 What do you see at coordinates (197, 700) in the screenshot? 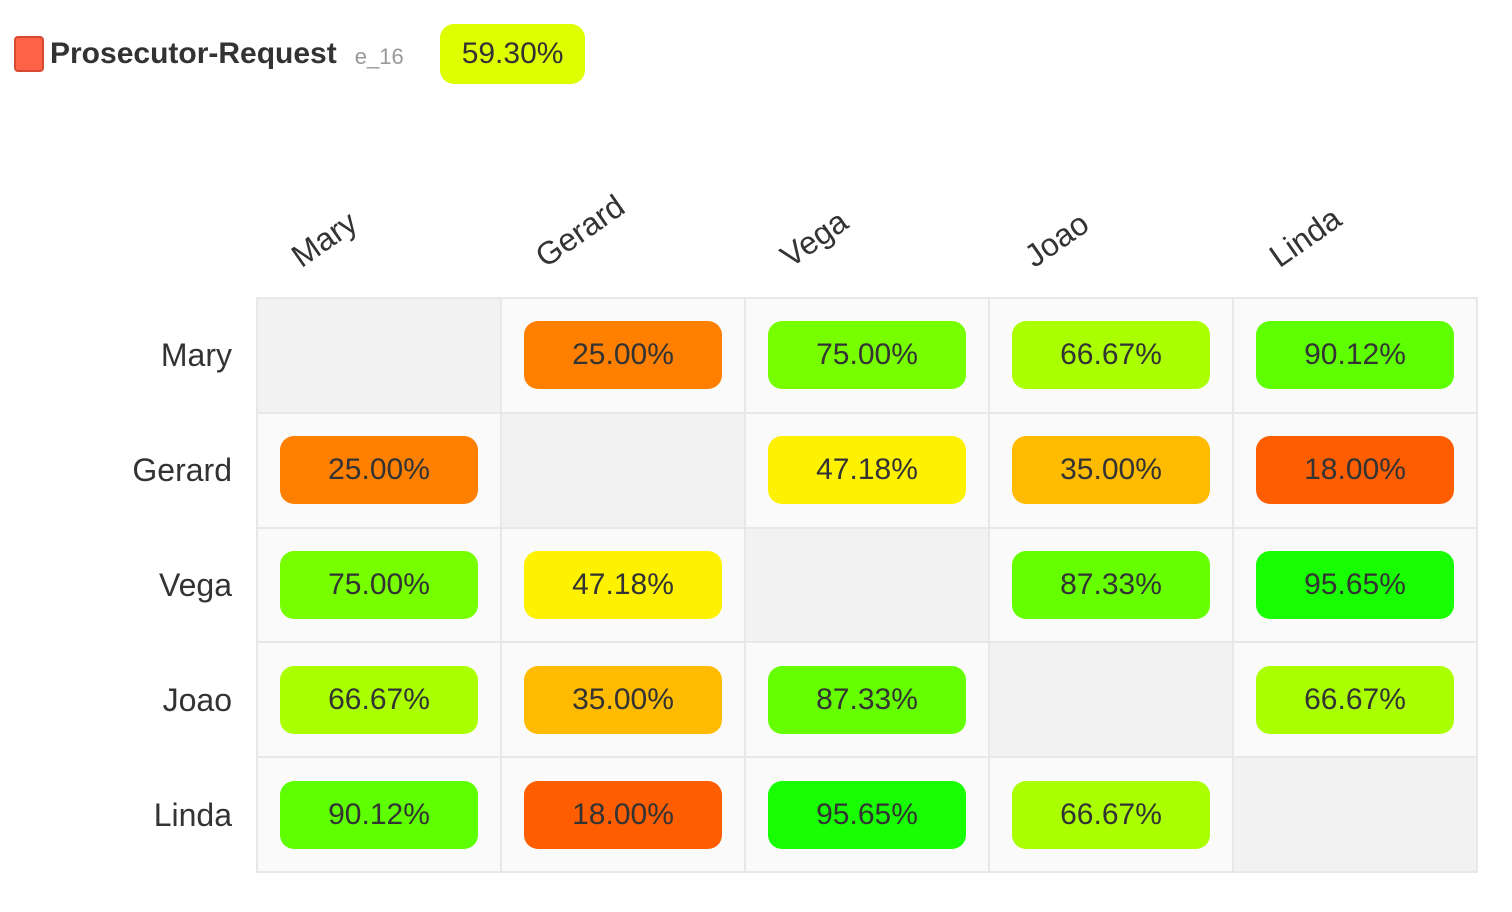
I see `row-label: Joao` at bounding box center [197, 700].